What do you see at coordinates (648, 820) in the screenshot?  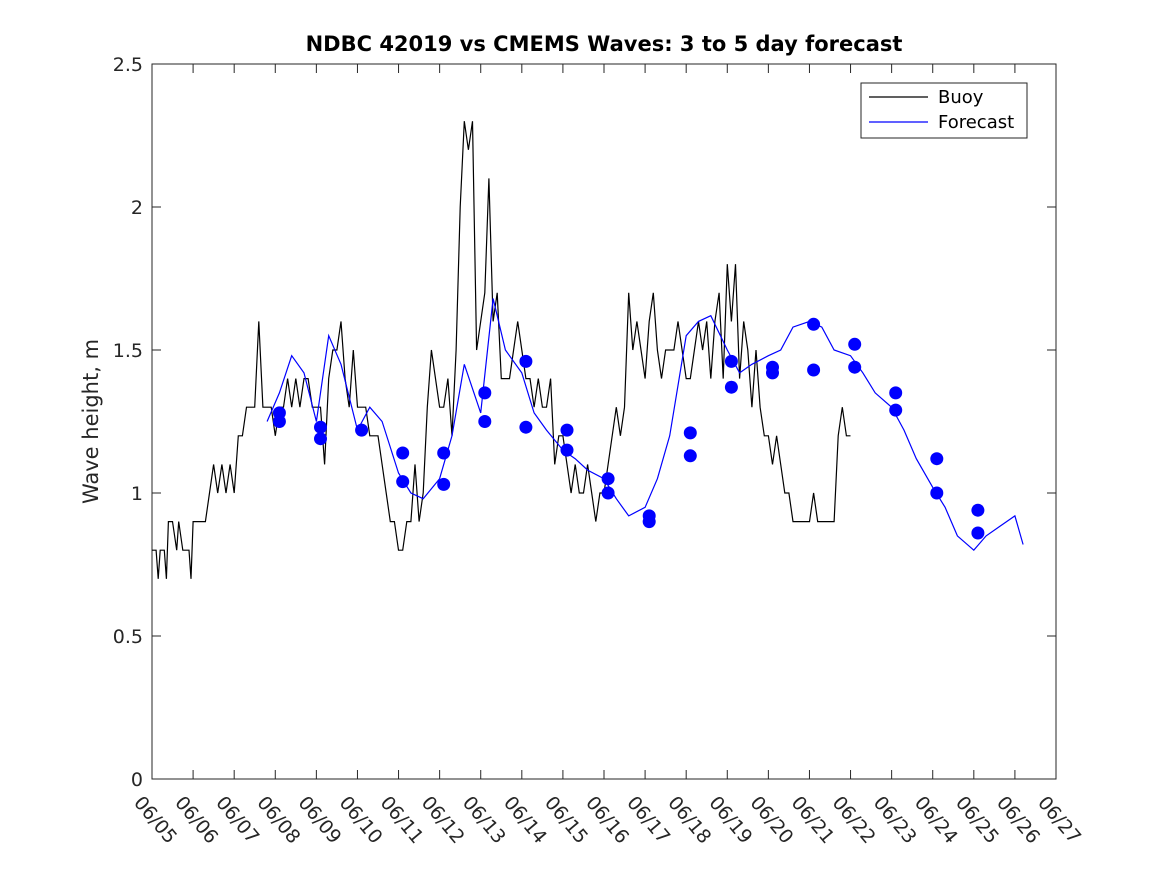 I see `x-tick-label: 06/17` at bounding box center [648, 820].